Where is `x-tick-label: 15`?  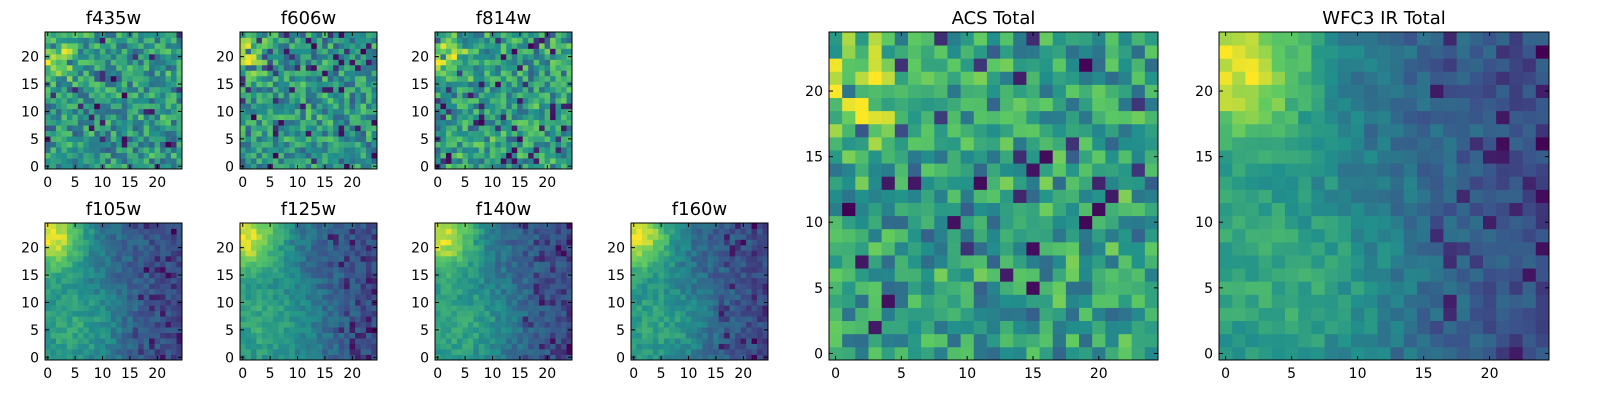 x-tick-label: 15 is located at coordinates (130, 183).